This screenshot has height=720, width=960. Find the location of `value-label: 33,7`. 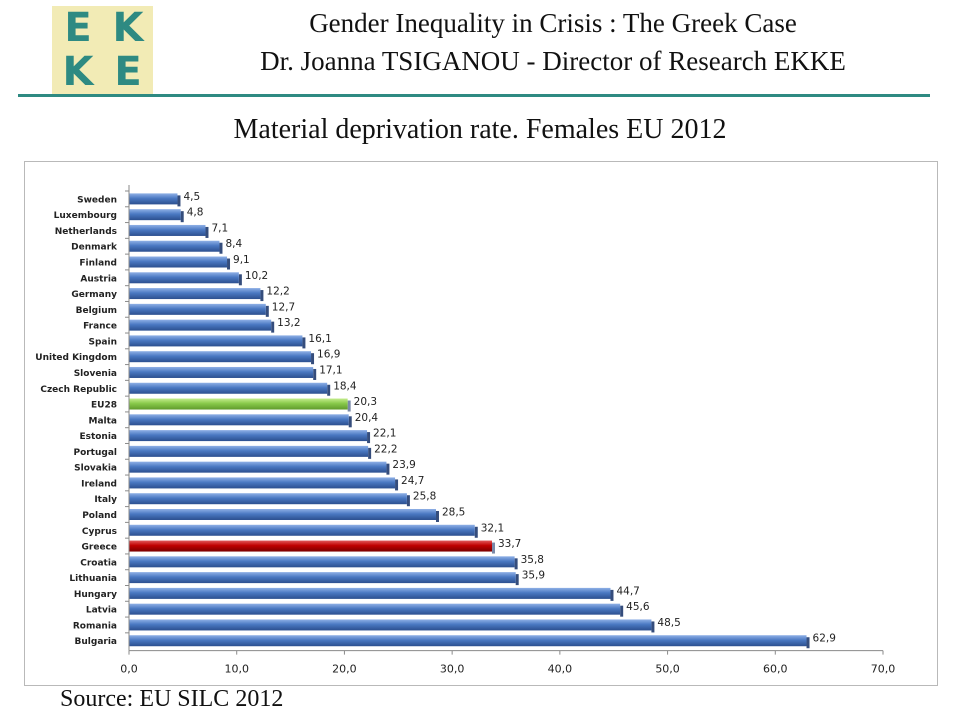

value-label: 33,7 is located at coordinates (509, 544).